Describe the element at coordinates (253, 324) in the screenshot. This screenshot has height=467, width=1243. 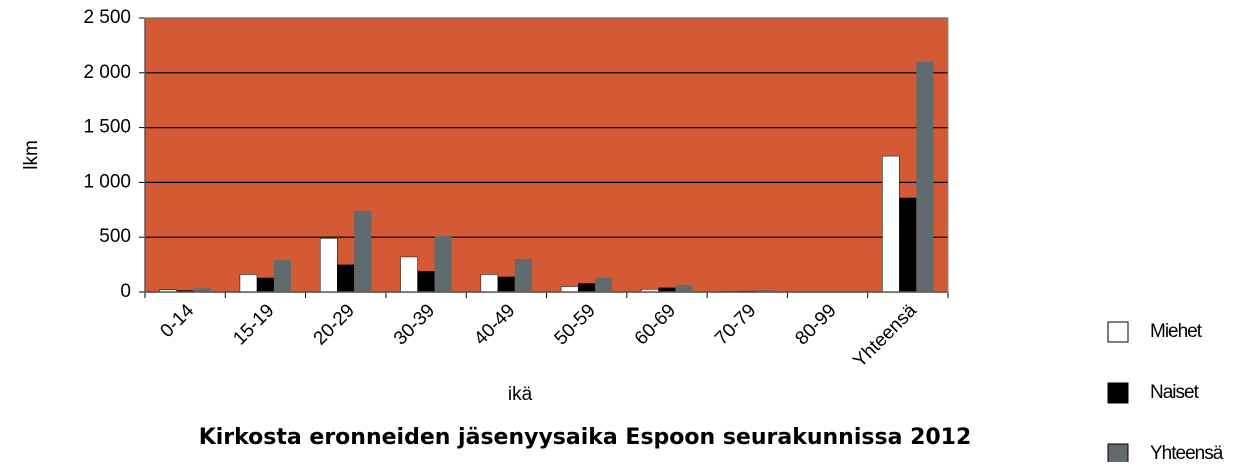
I see `x-tick-label: 15-19` at that location.